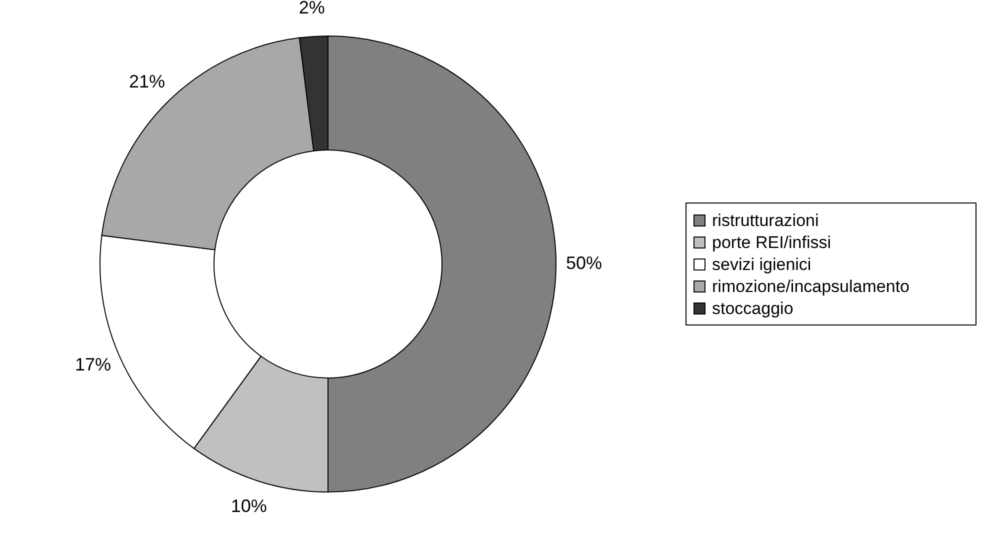 This screenshot has height=535, width=984. I want to click on data-label: 17%, so click(93, 364).